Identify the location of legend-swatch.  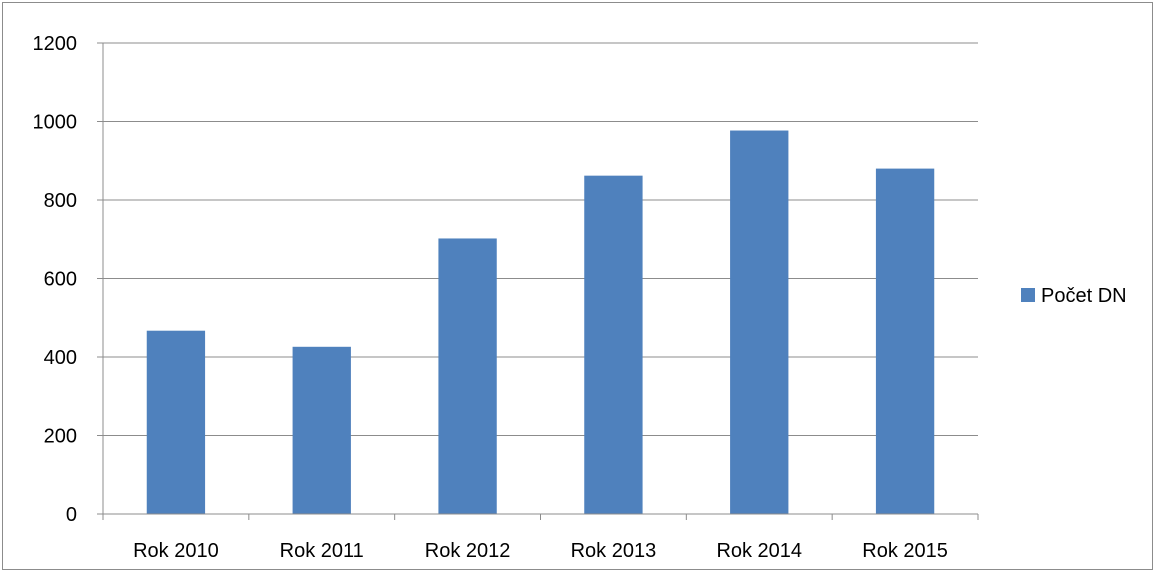
(1028, 295).